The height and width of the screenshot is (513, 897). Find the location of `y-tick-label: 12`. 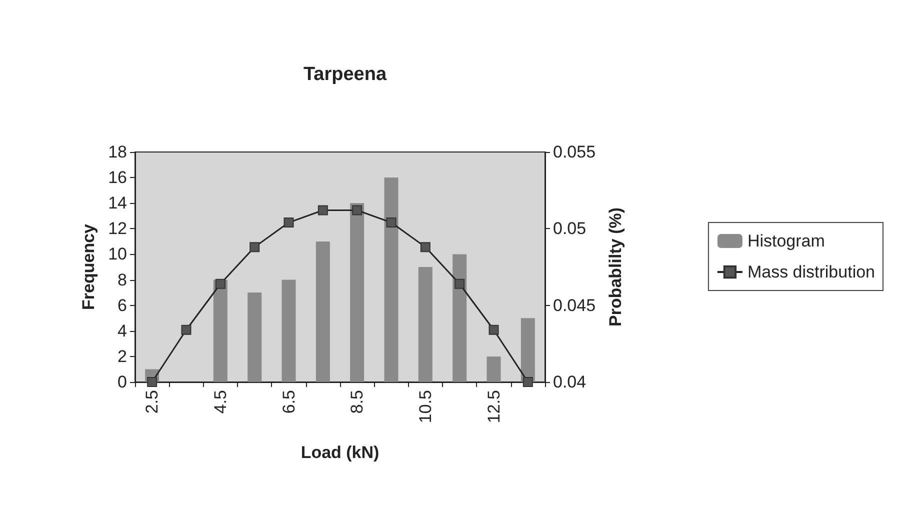

y-tick-label: 12 is located at coordinates (117, 228).